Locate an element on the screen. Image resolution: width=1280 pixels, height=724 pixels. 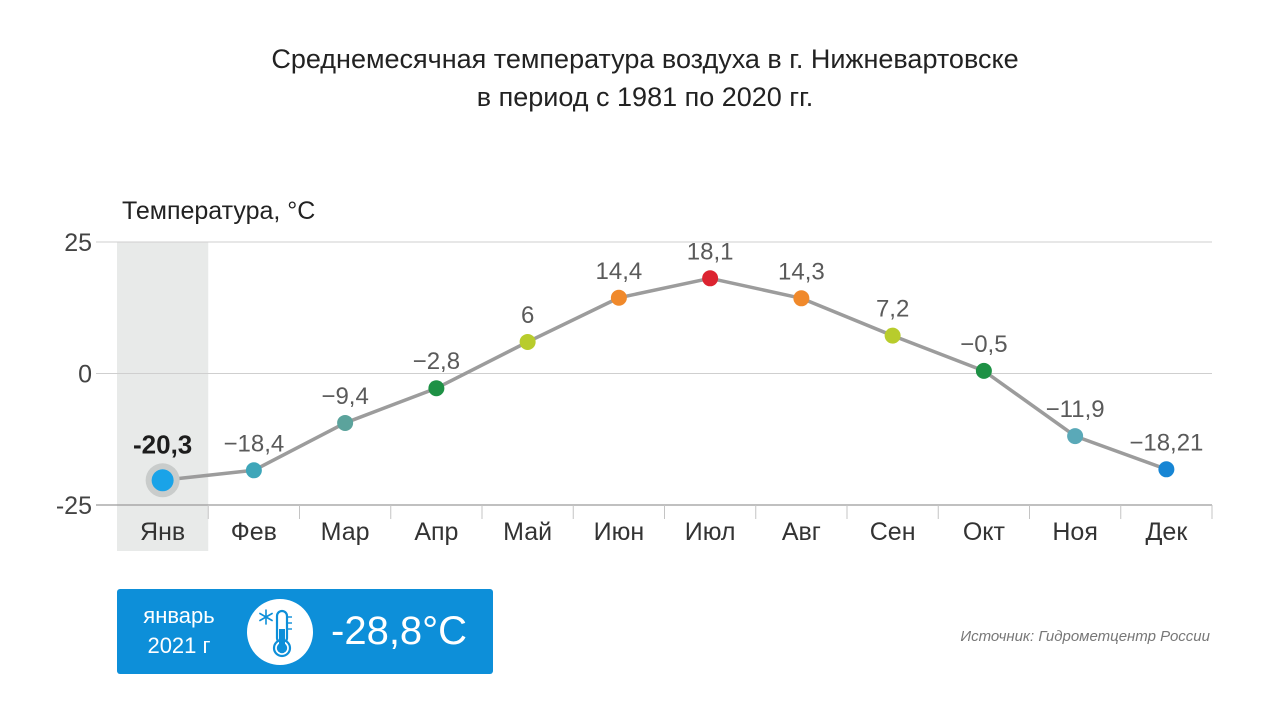
x-tick-label: Ноя is located at coordinates (1075, 532).